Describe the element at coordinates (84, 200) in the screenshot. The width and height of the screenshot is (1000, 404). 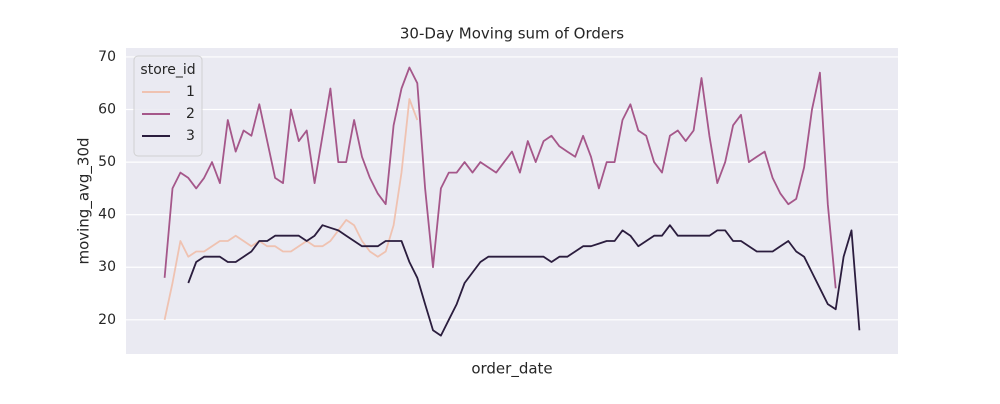
I see `y-axis-label: moving_avg_30d` at that location.